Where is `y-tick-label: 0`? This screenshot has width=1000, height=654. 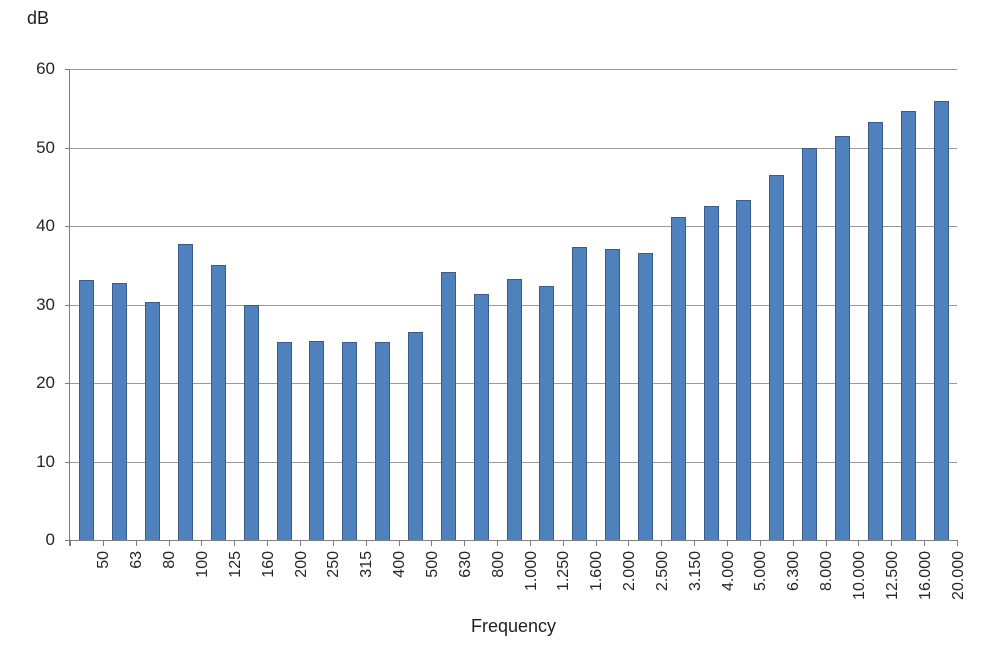
y-tick-label: 0 is located at coordinates (50, 539).